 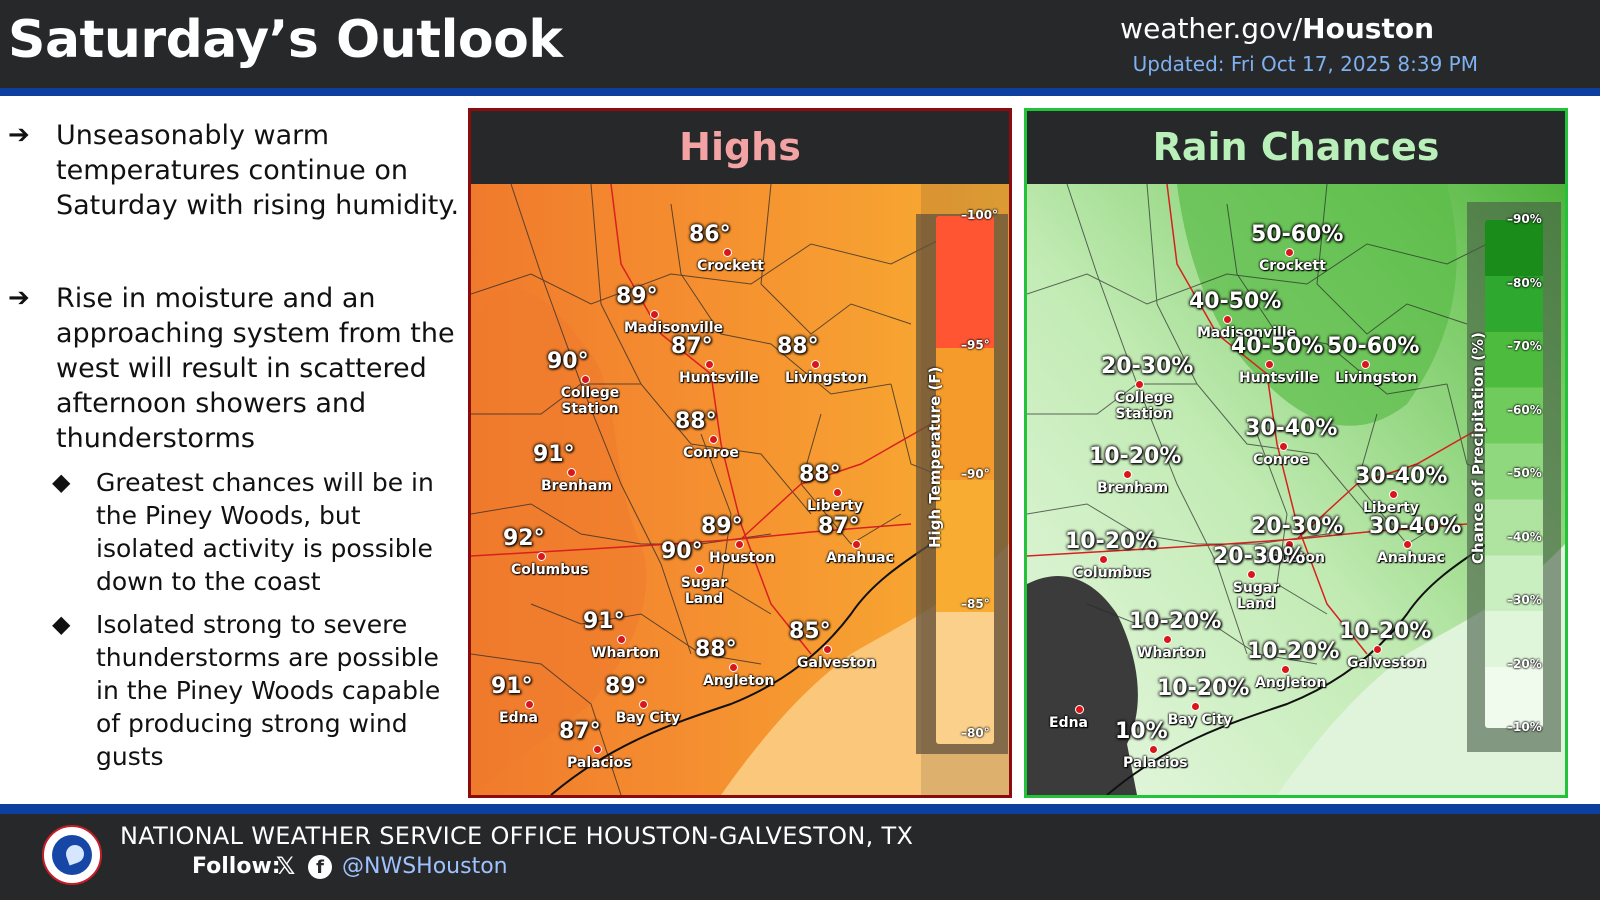 What do you see at coordinates (1524, 473) in the screenshot?
I see `rain-legend-tick: –50%` at bounding box center [1524, 473].